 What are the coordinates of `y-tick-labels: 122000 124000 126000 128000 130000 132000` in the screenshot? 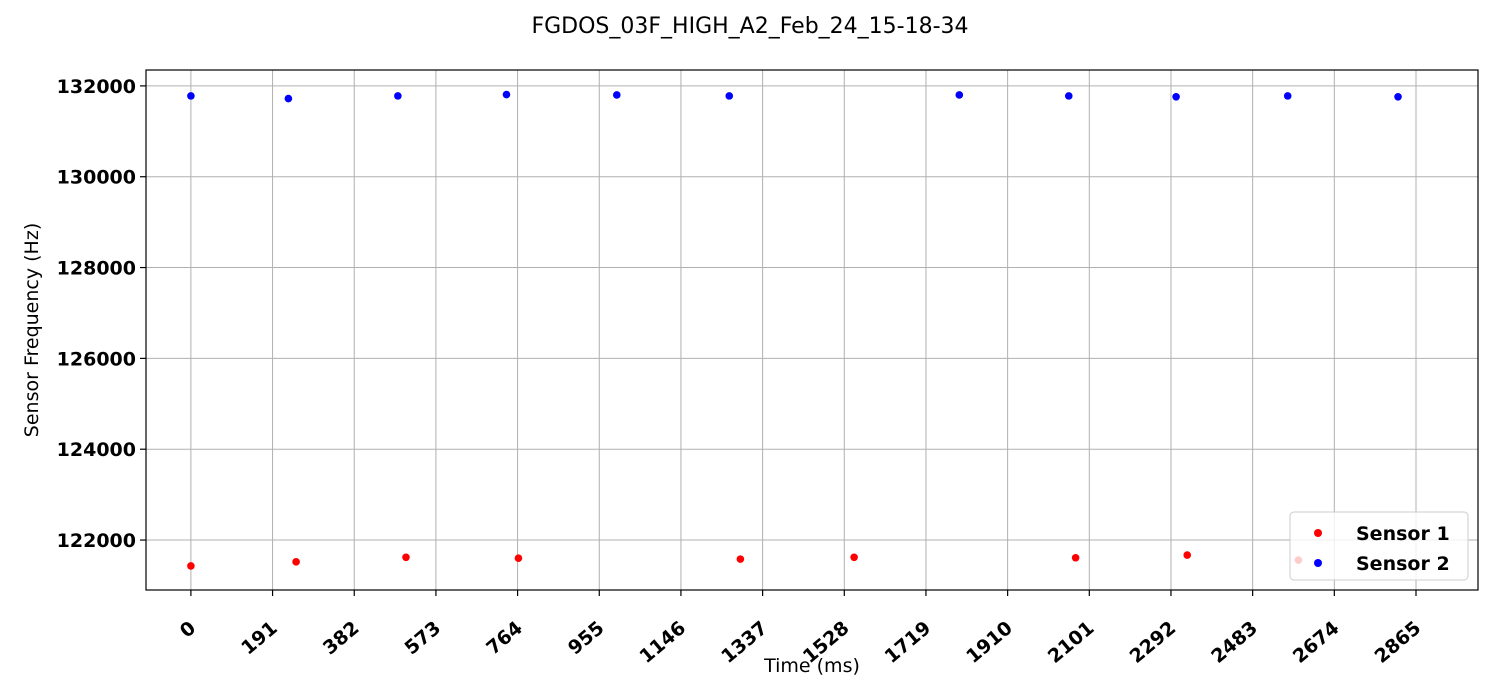 It's located at (96, 314).